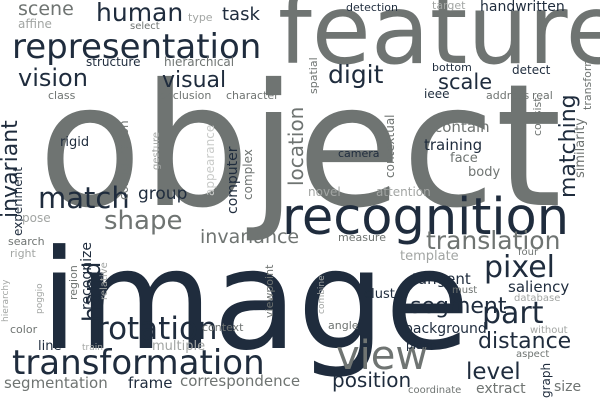  Describe the element at coordinates (240, 381) in the screenshot. I see `word-correspondence: correspondence` at that location.